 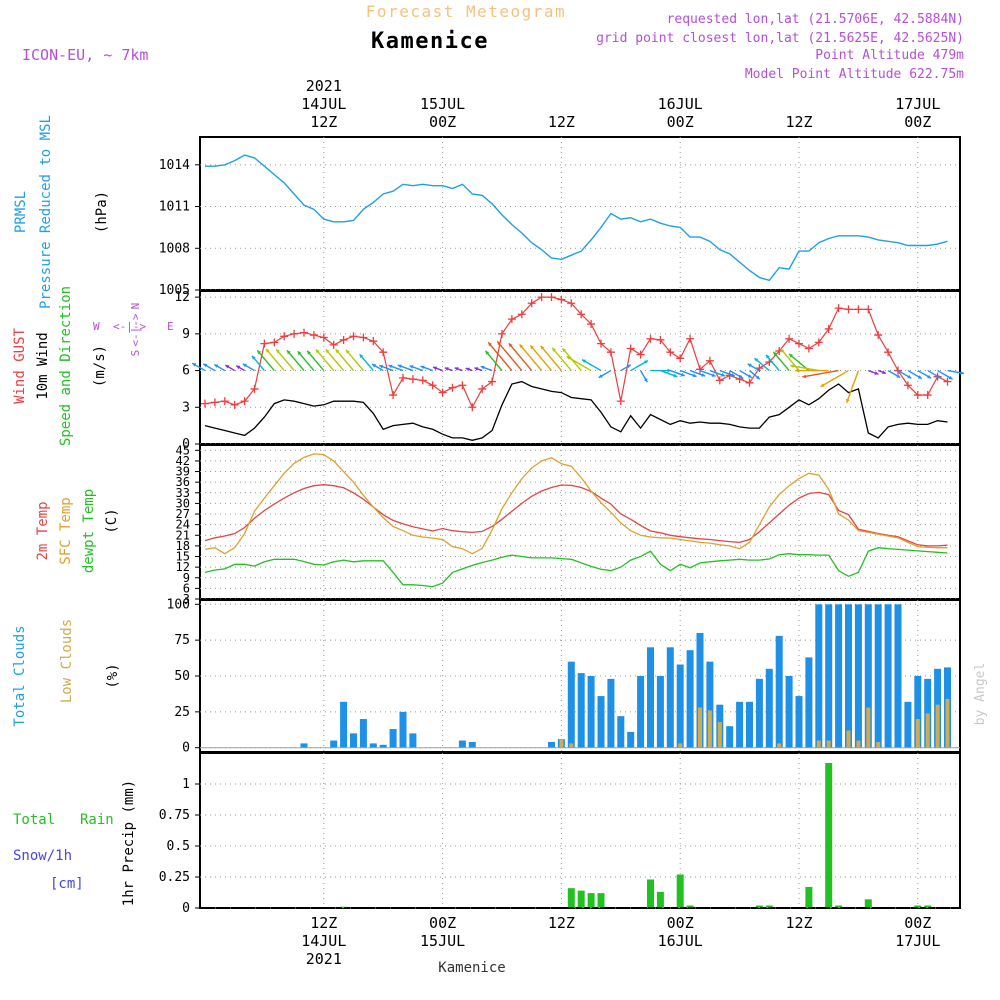 I want to click on pressure-tick: 1014, so click(x=174, y=165).